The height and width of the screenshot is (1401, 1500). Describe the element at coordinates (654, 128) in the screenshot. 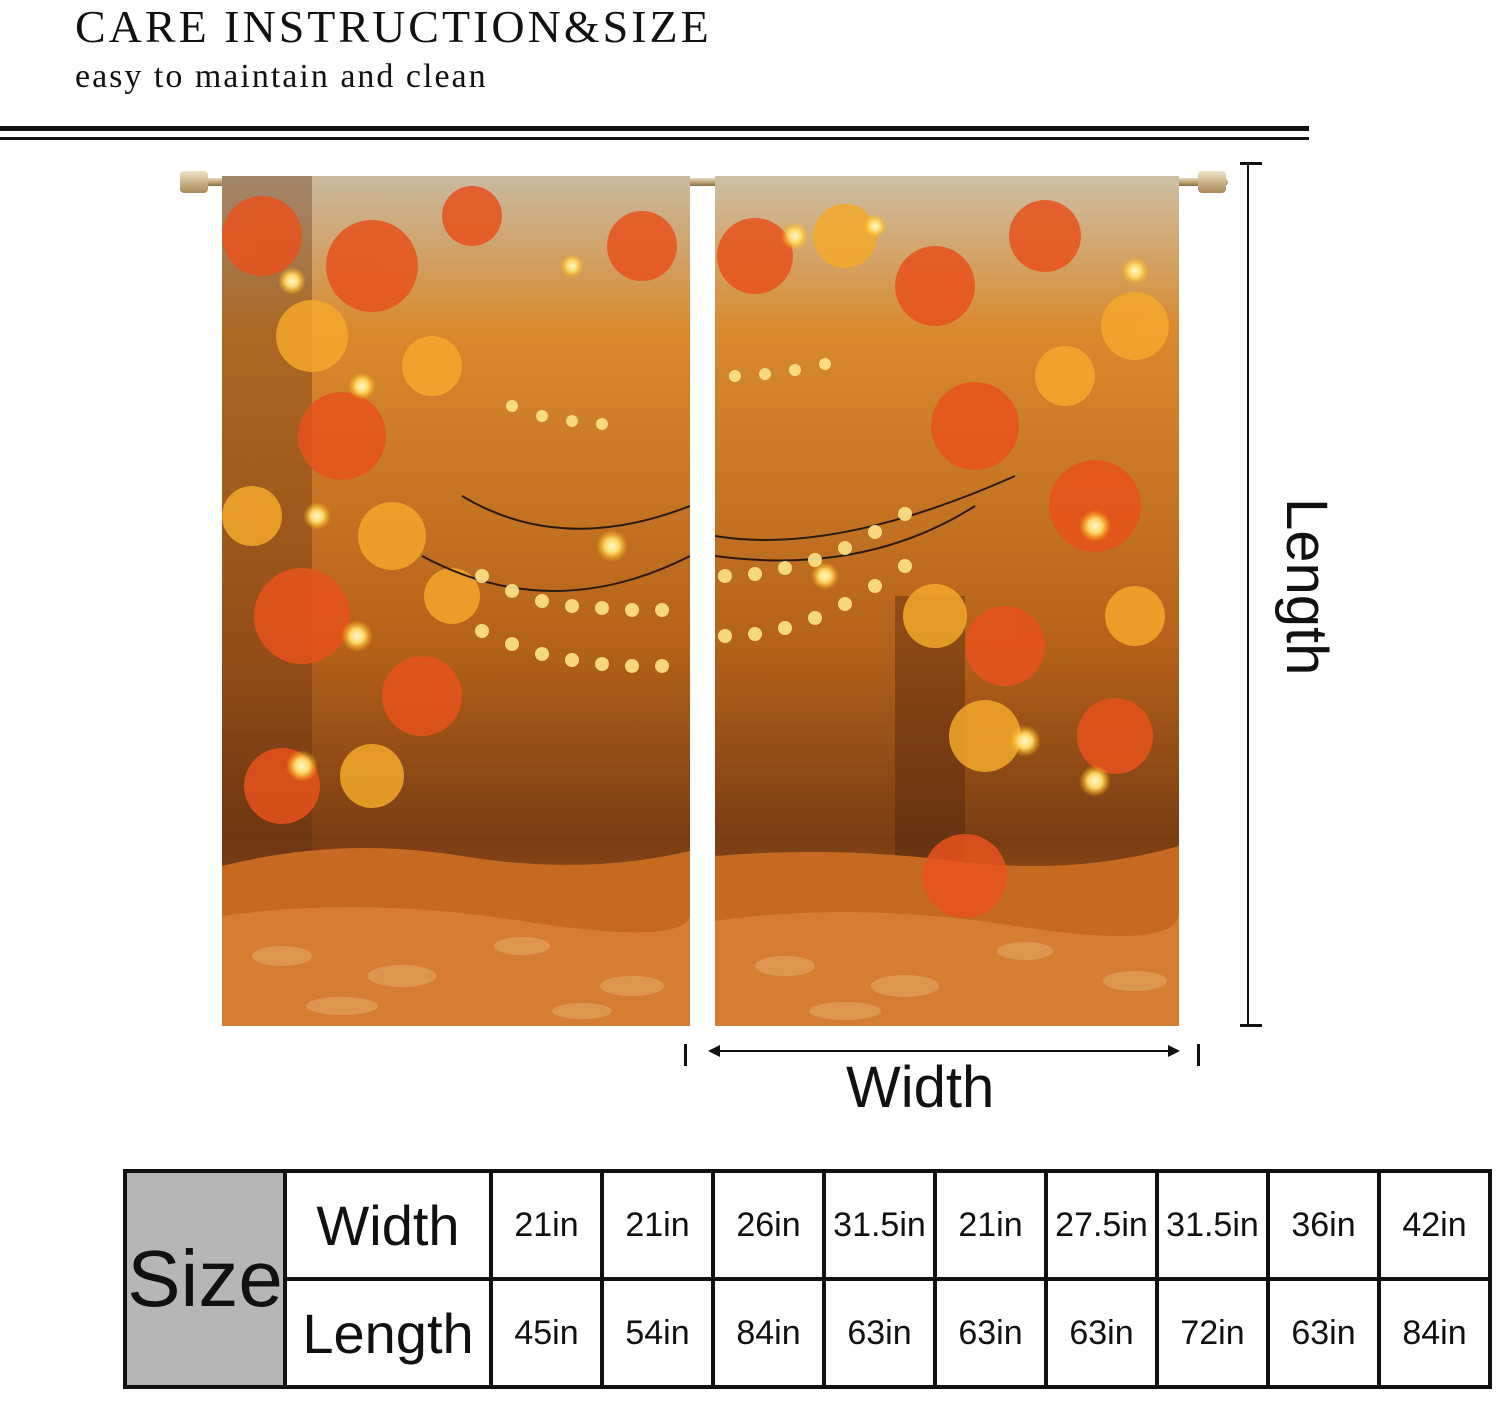

I see `divider-thick` at that location.